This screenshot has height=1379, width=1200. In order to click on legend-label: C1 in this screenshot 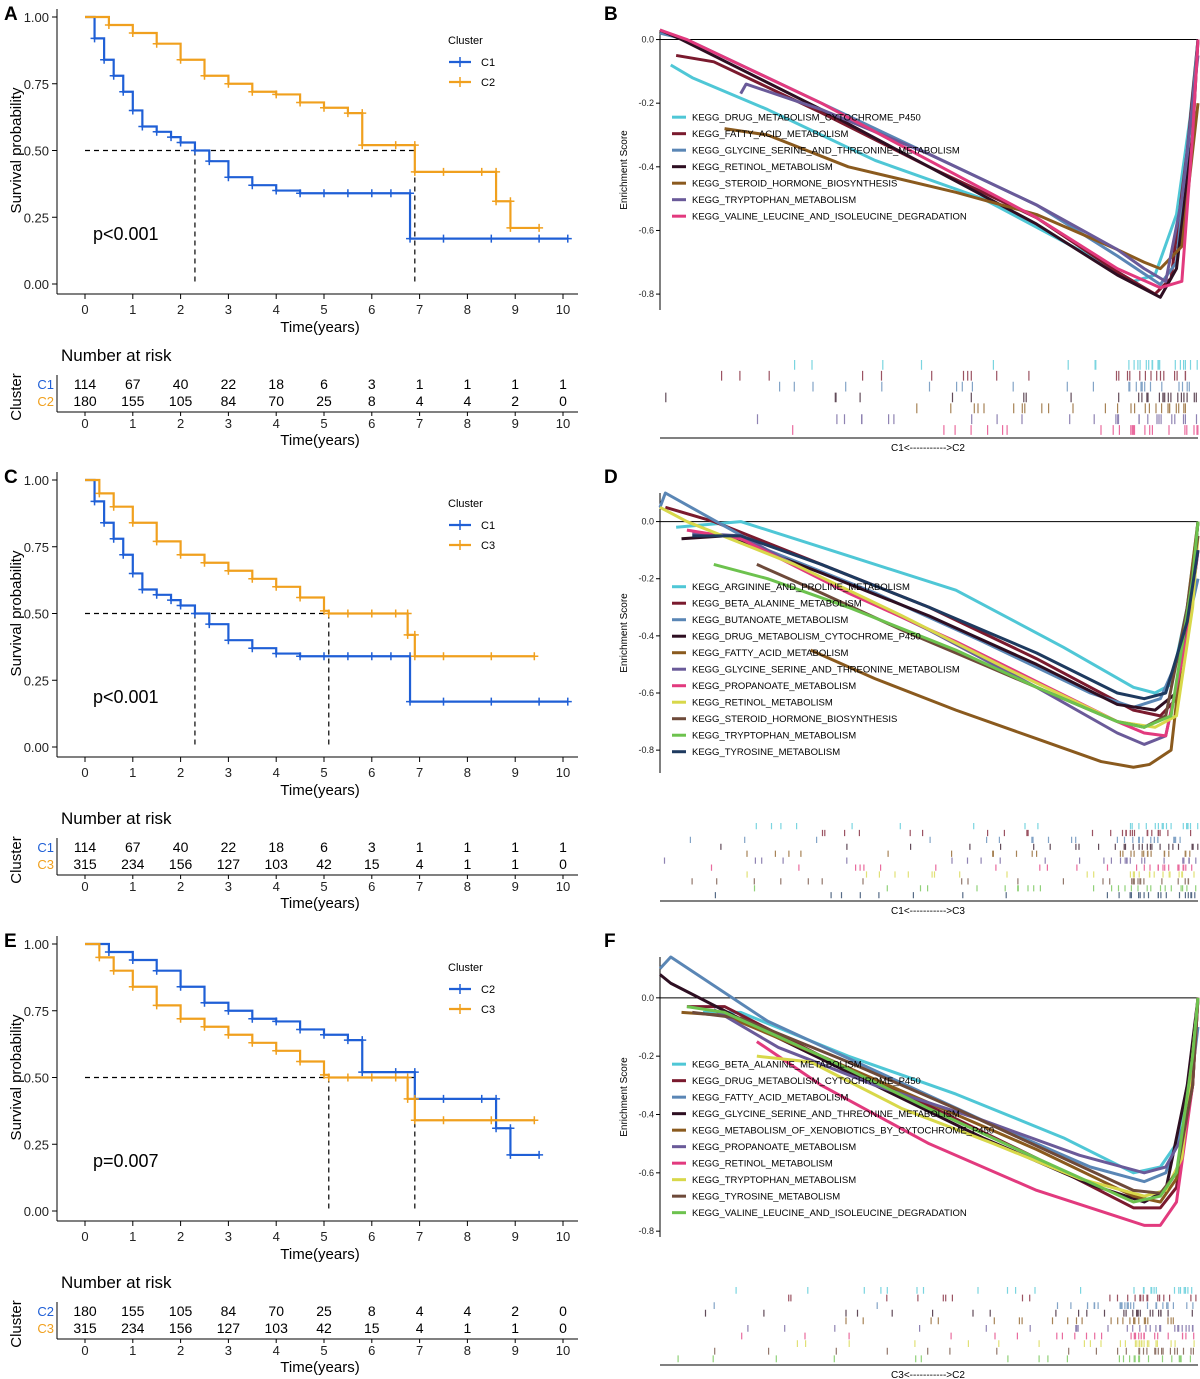, I will do `click(488, 63)`.